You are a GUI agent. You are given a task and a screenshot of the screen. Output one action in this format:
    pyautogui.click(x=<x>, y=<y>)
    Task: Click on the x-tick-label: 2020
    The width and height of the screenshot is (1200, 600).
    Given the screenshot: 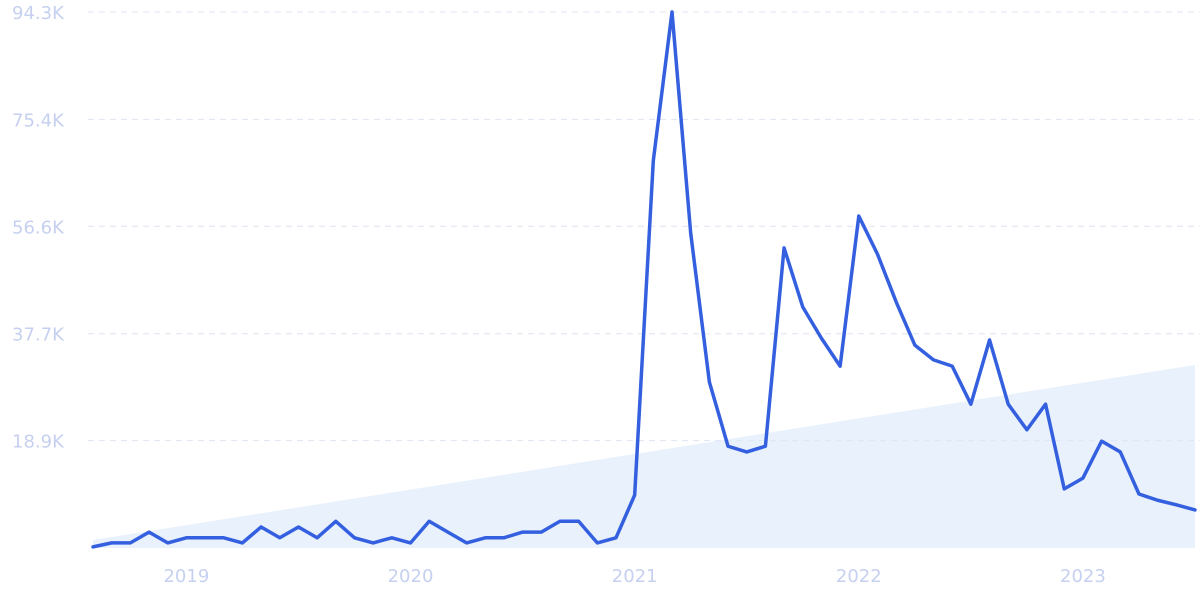 What is the action you would take?
    pyautogui.click(x=411, y=576)
    